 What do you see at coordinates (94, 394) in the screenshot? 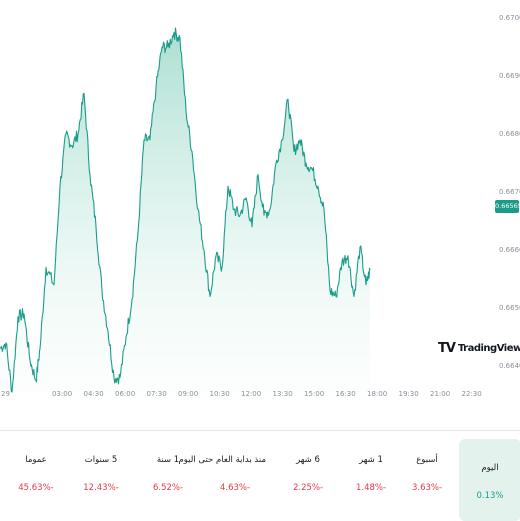
I see `x-tick-label: 04:30` at bounding box center [94, 394].